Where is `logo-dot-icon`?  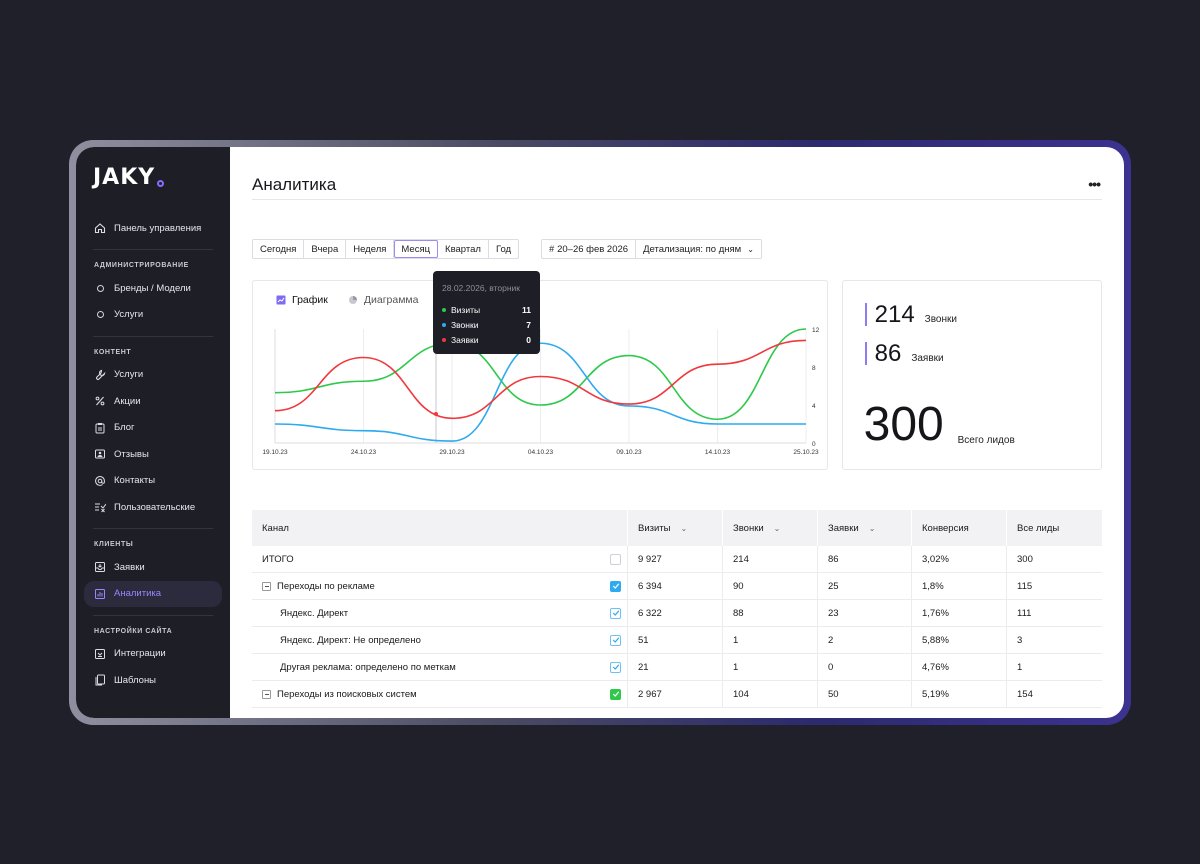
logo-dot-icon is located at coordinates (161, 183).